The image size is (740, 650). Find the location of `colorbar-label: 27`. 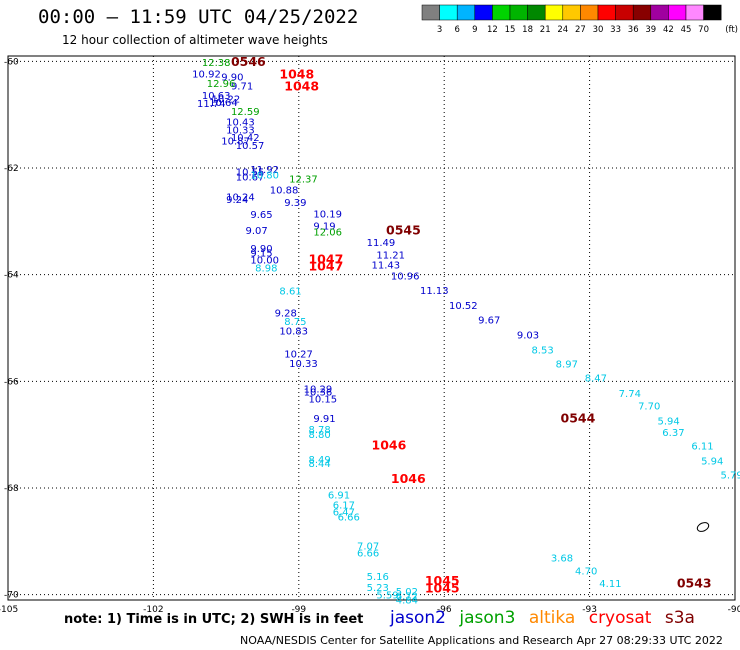

colorbar-label: 27 is located at coordinates (580, 30).